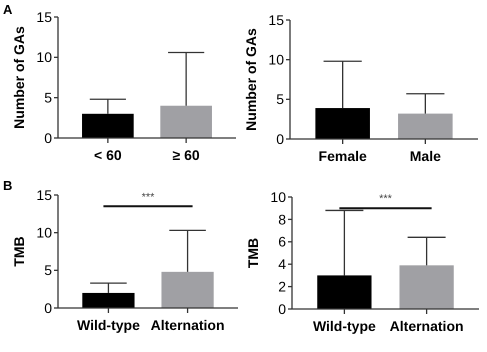 Image resolution: width=487 pixels, height=352 pixels. What do you see at coordinates (282, 219) in the screenshot?
I see `y-tick-label: 8` at bounding box center [282, 219].